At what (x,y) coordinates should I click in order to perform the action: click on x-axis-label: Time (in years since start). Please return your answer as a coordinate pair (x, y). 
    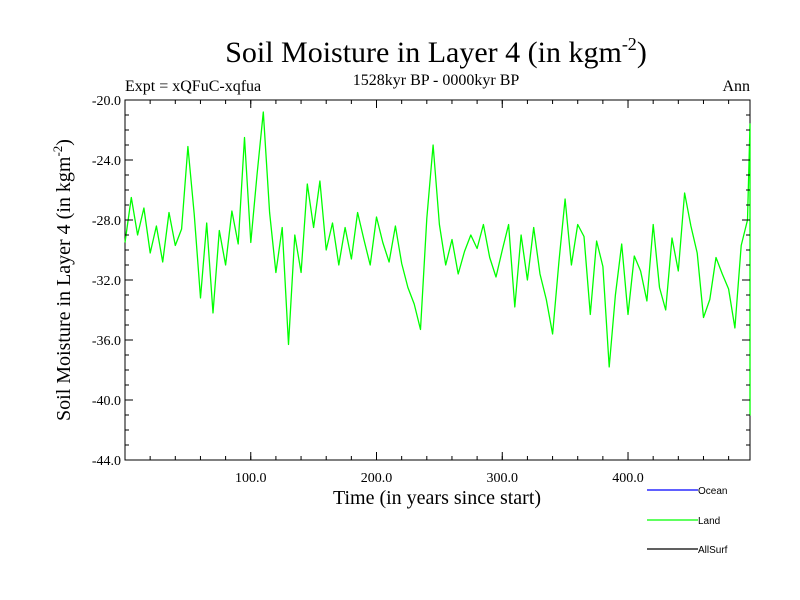
    Looking at the image, I should click on (437, 498).